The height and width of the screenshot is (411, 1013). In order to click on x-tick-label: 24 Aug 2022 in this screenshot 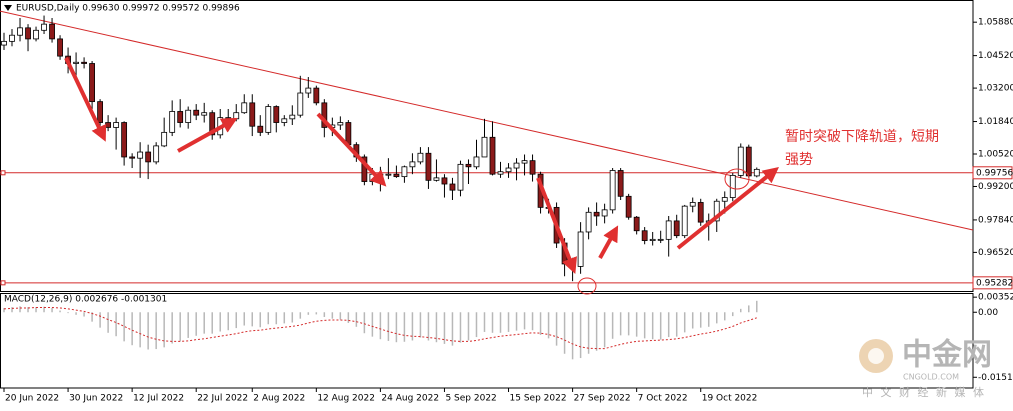, I will do `click(410, 399)`.